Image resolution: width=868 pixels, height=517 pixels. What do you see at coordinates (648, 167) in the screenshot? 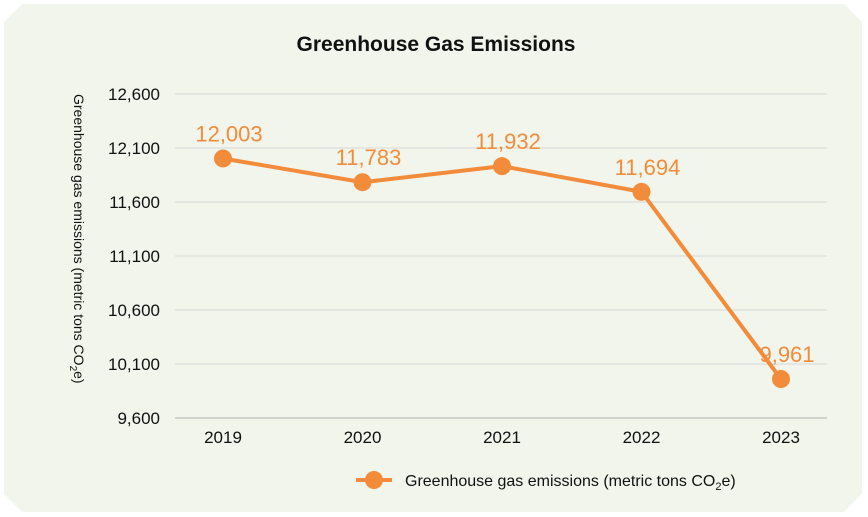
I see `data-label: 11,694` at bounding box center [648, 167].